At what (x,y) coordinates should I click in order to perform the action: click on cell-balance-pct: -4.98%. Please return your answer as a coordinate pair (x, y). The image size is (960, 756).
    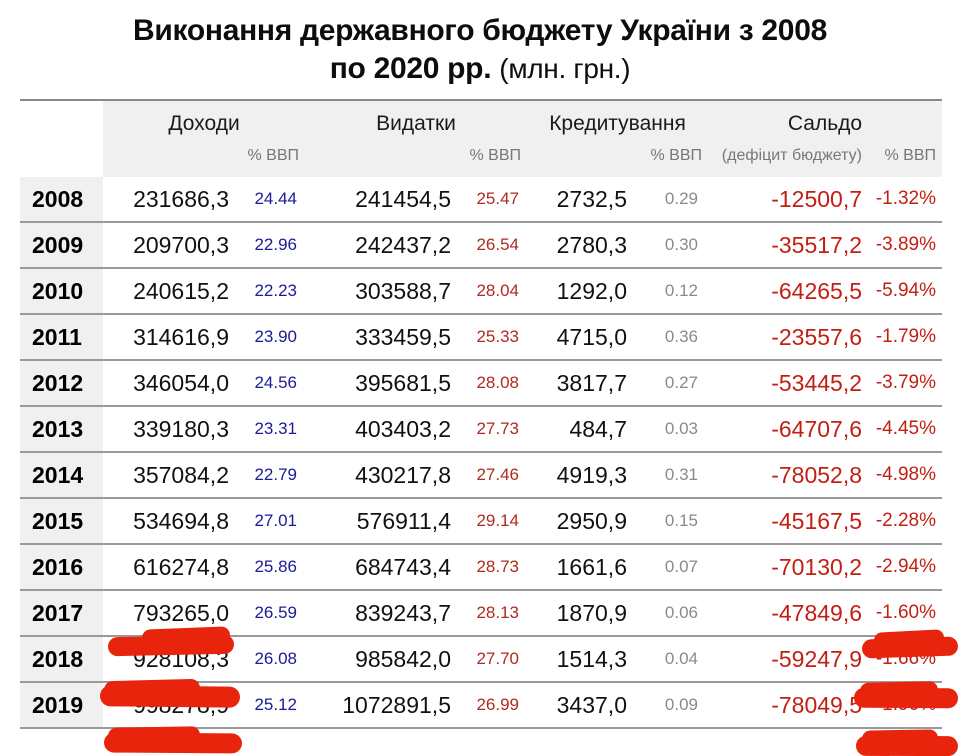
    Looking at the image, I should click on (904, 475).